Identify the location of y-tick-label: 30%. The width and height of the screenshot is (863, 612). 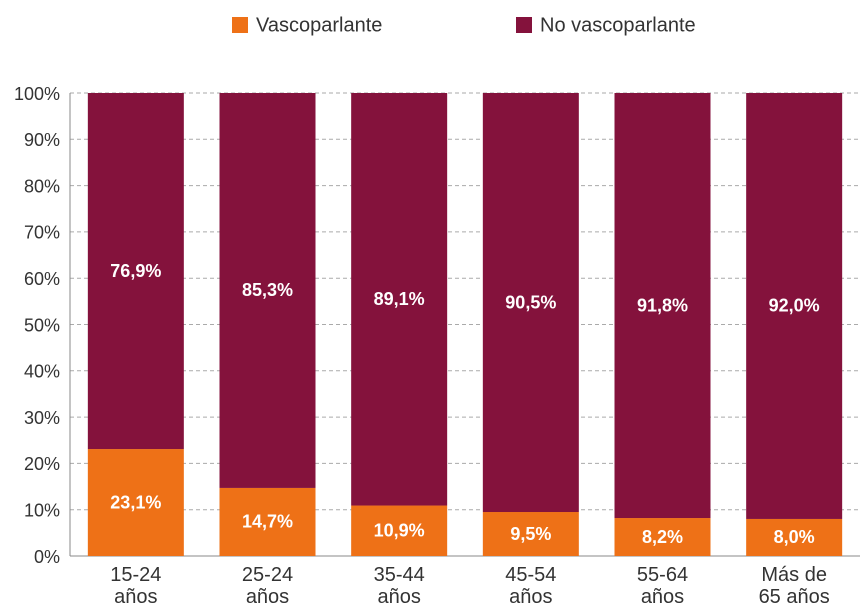
(42, 418).